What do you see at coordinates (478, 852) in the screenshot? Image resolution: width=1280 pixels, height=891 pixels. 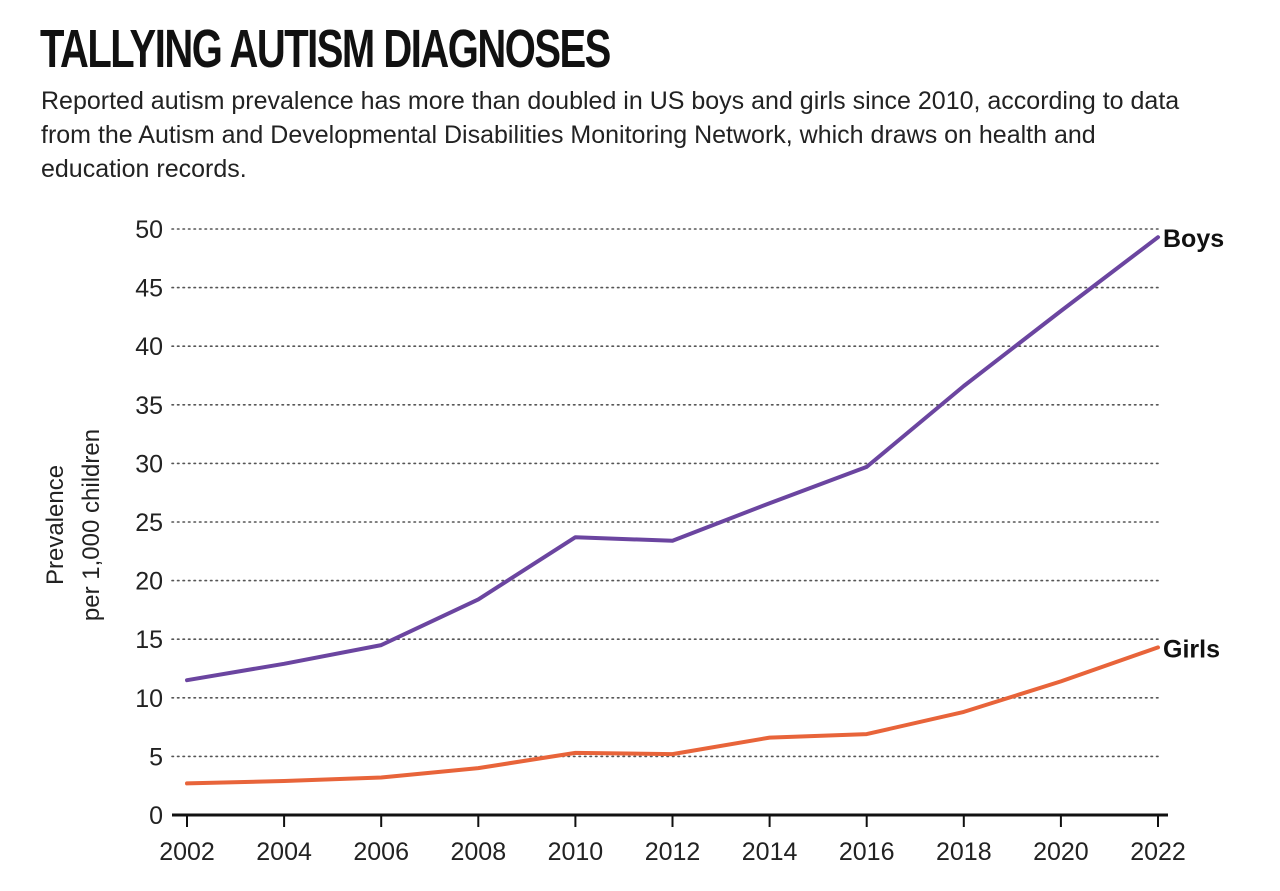 I see `x-tick-label: 2008` at bounding box center [478, 852].